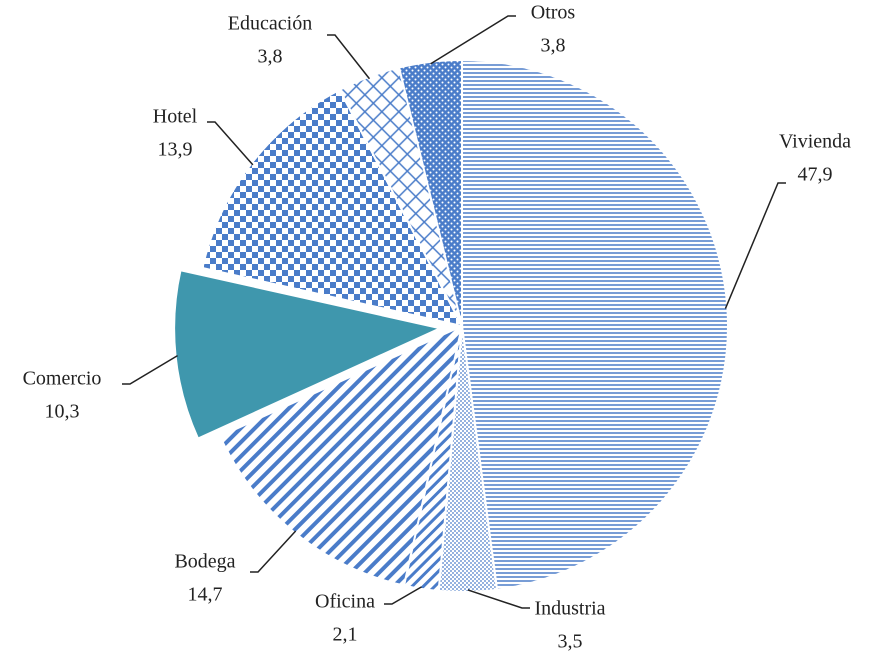 Image resolution: width=874 pixels, height=656 pixels. I want to click on slice-value: 3,5, so click(570, 642).